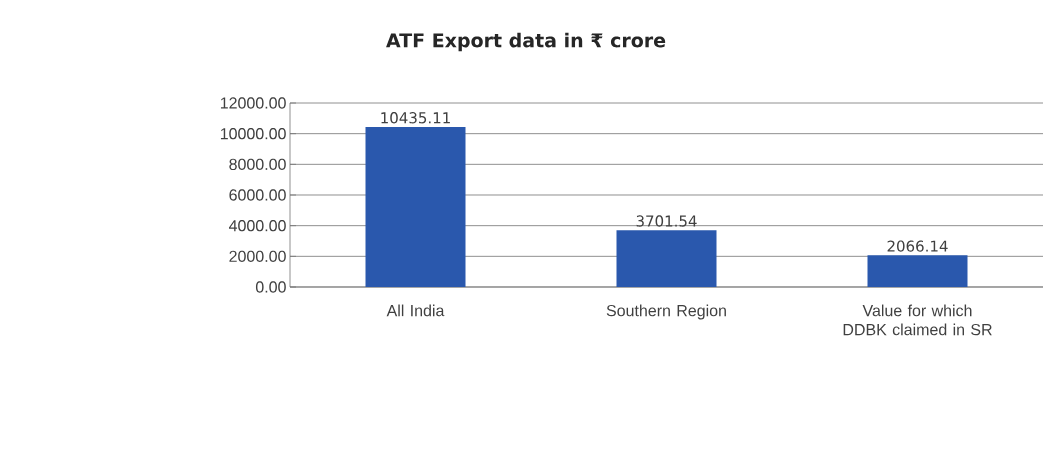  Describe the element at coordinates (666, 221) in the screenshot. I see `data-label: 3701.54` at that location.